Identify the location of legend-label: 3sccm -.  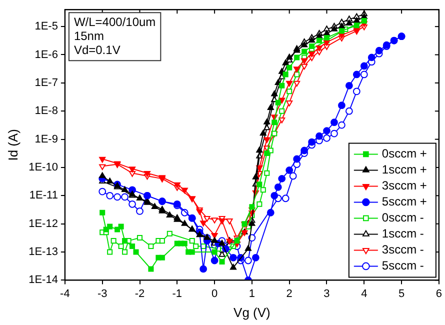
(403, 249).